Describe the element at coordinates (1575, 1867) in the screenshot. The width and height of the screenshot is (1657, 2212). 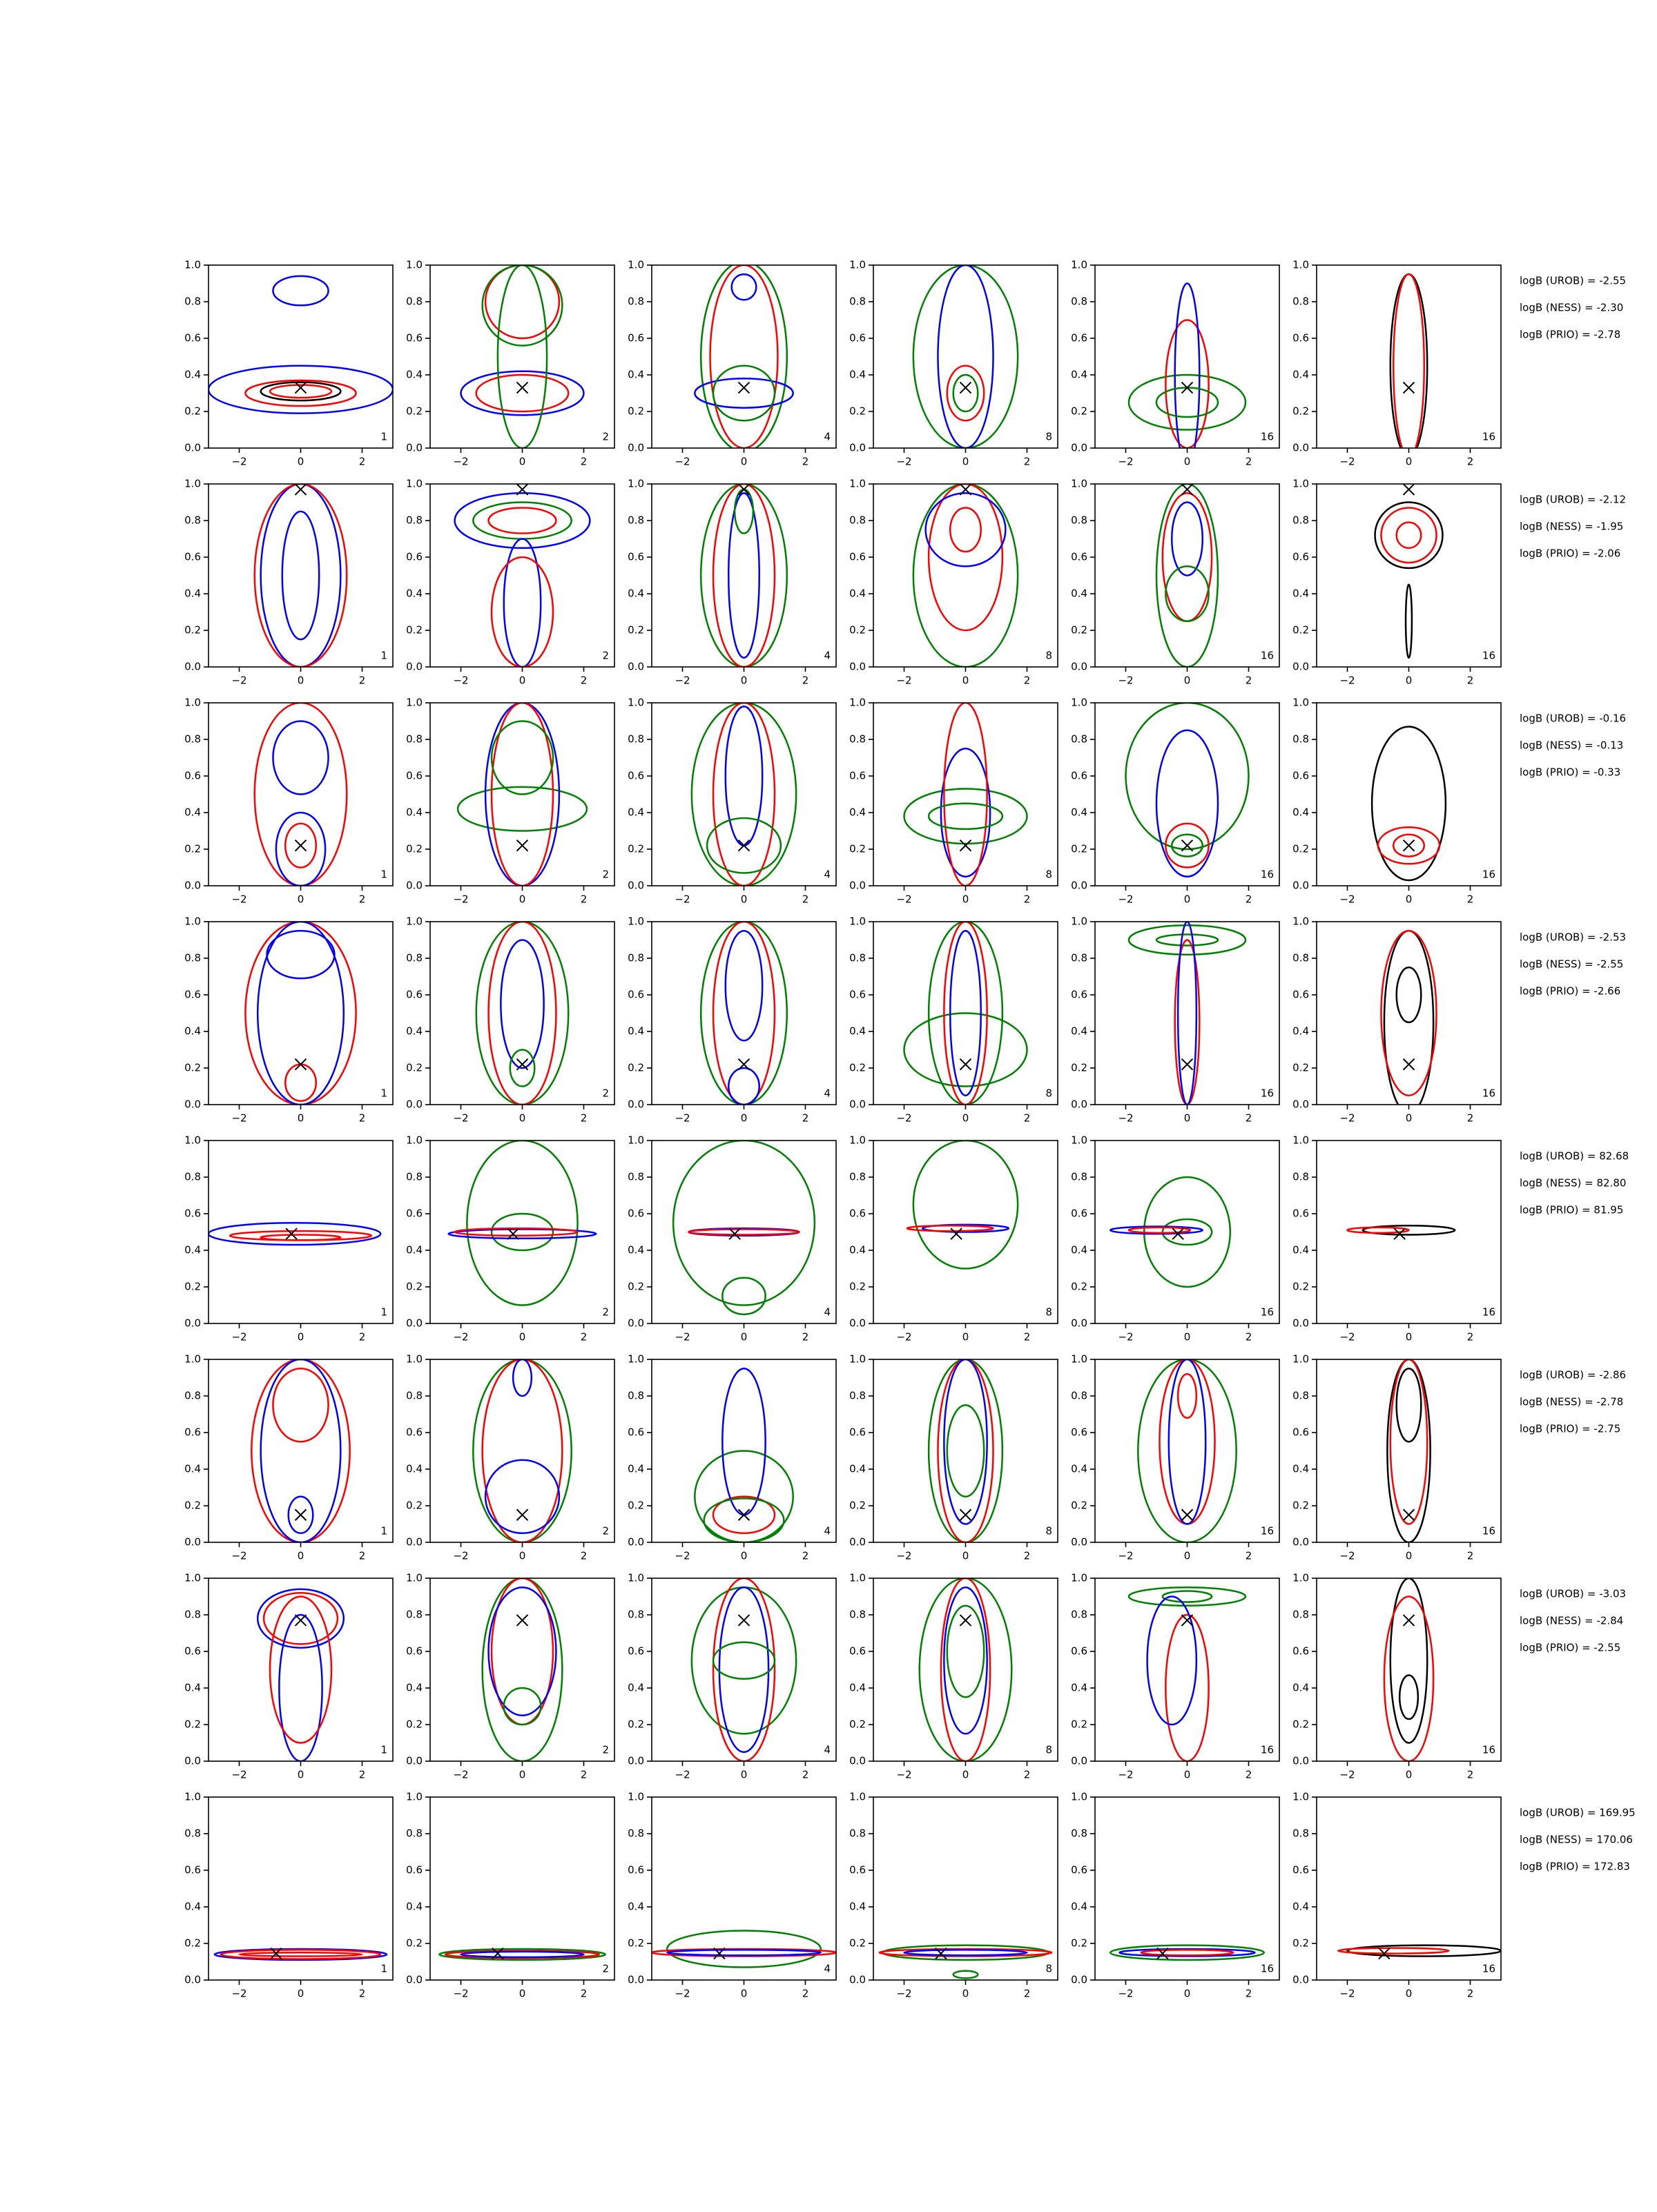
I see `logb-annotation: logB (PRIO) = 172.83` at that location.